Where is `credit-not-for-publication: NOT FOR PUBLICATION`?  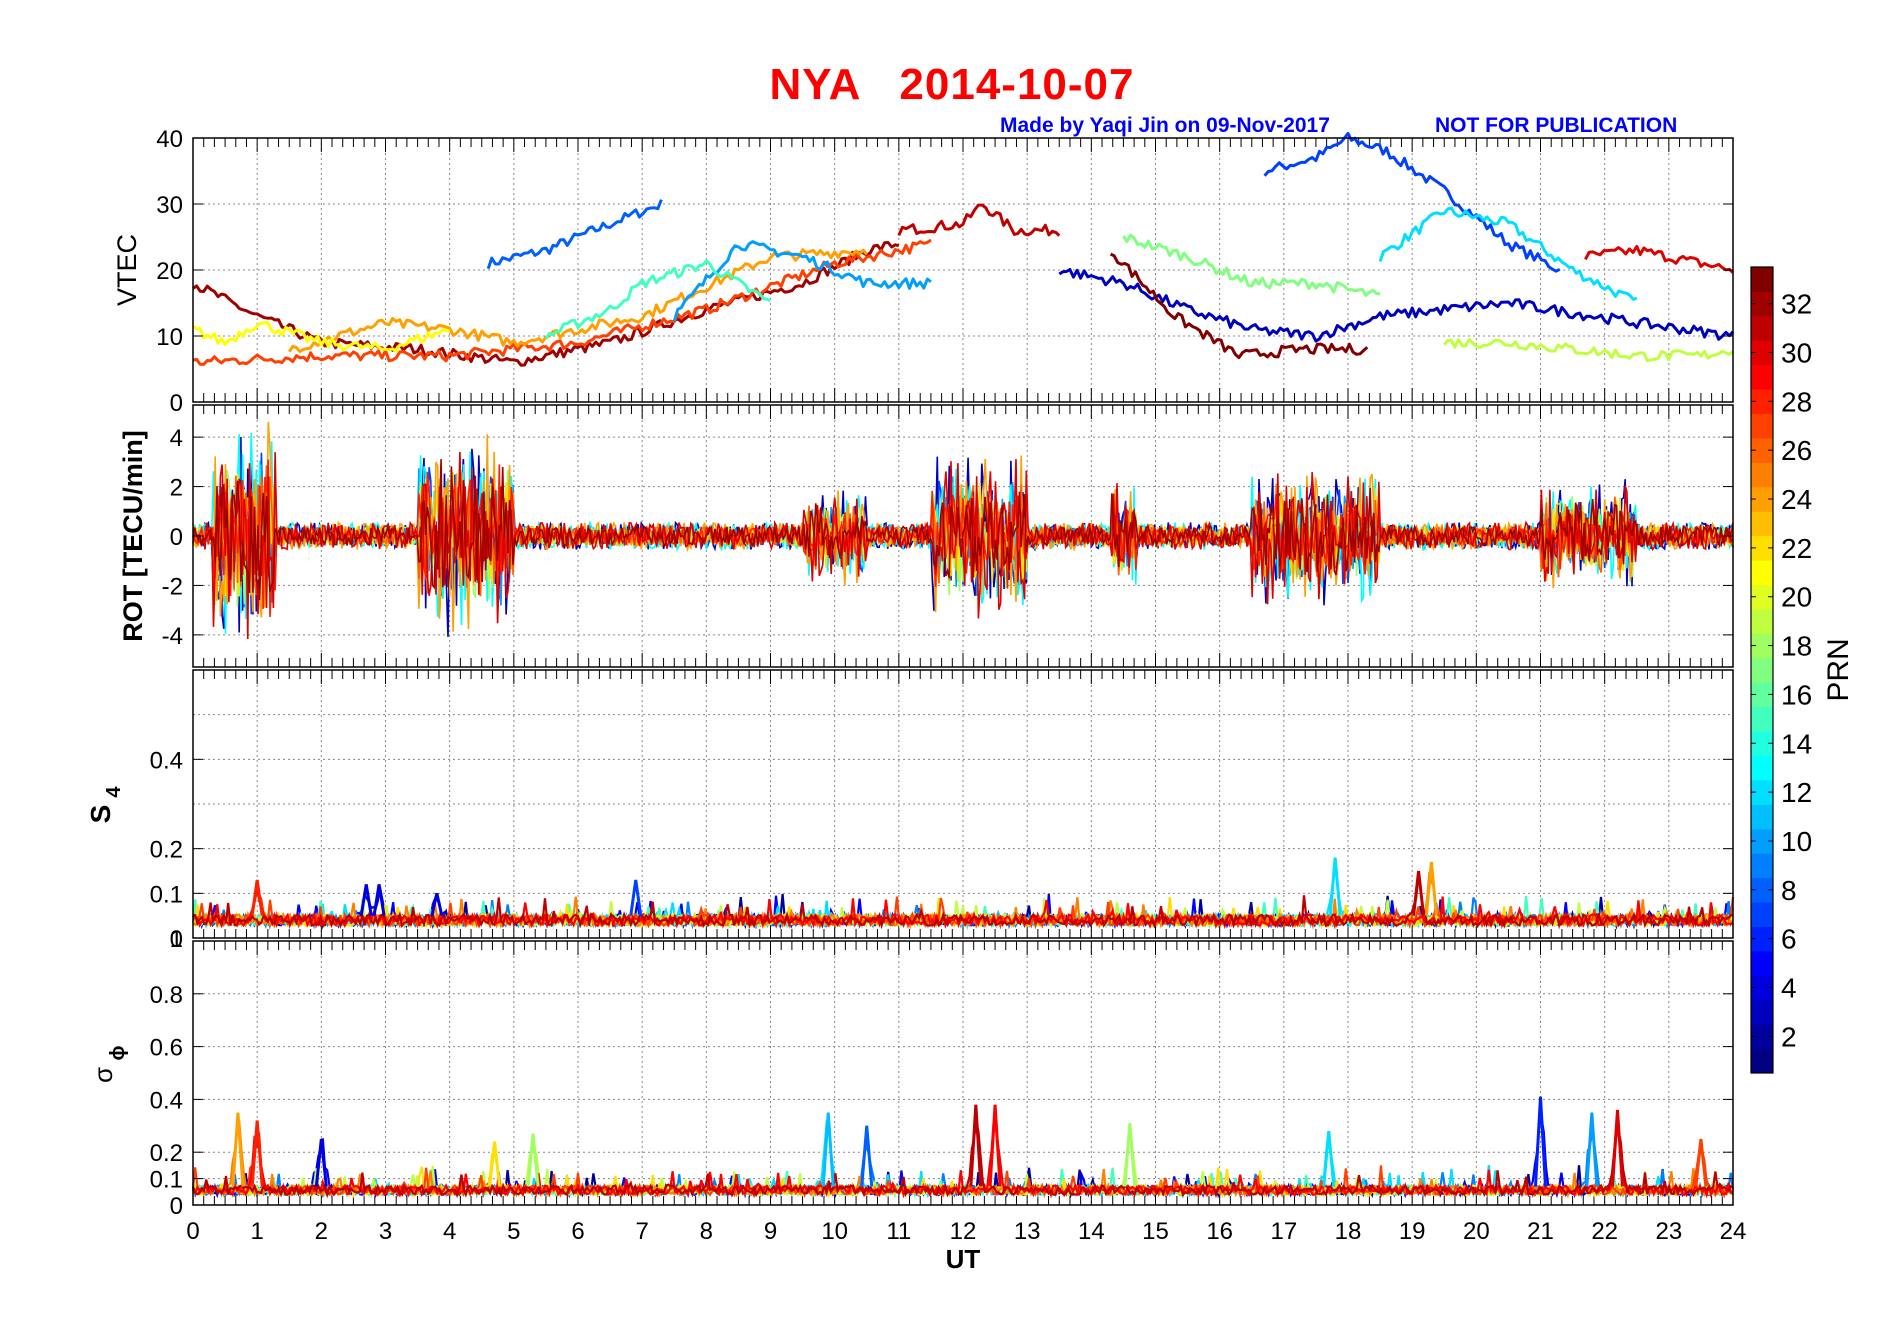 credit-not-for-publication: NOT FOR PUBLICATION is located at coordinates (1556, 125).